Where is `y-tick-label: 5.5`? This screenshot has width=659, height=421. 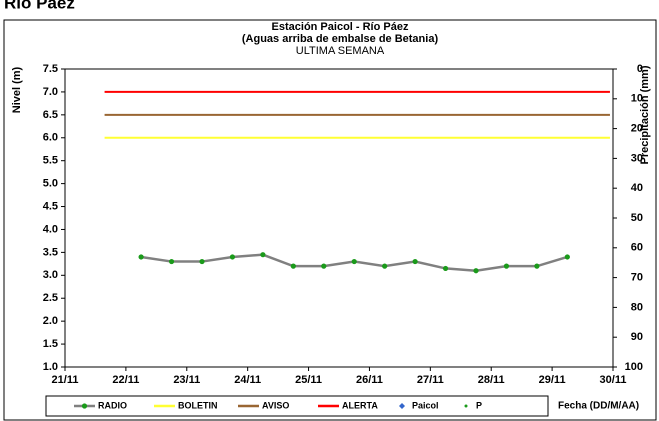 y-tick-label: 5.5 is located at coordinates (50, 161).